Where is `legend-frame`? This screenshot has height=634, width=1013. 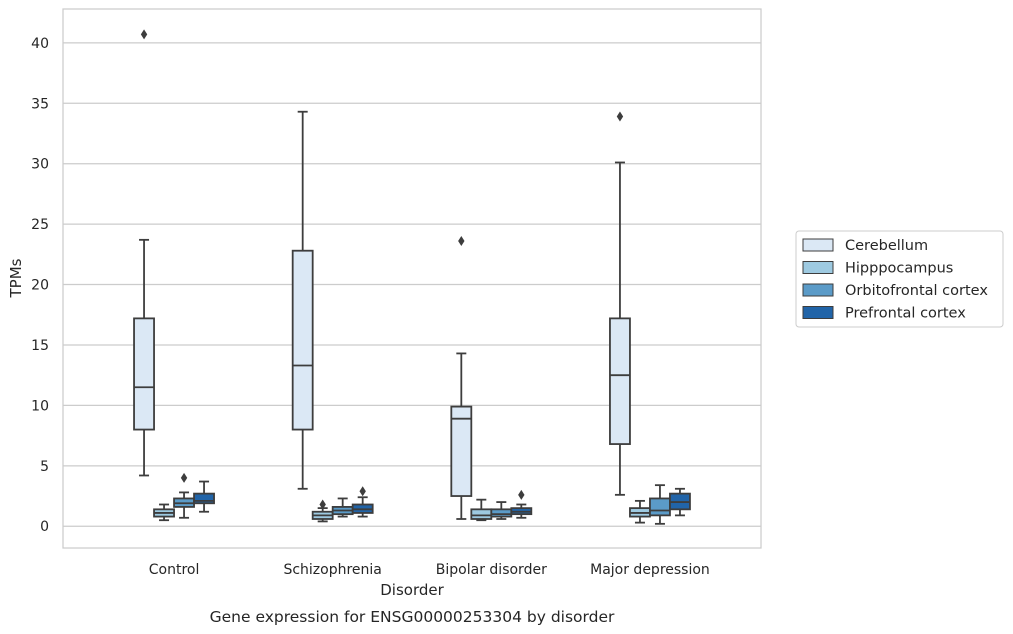
legend-frame is located at coordinates (899, 279).